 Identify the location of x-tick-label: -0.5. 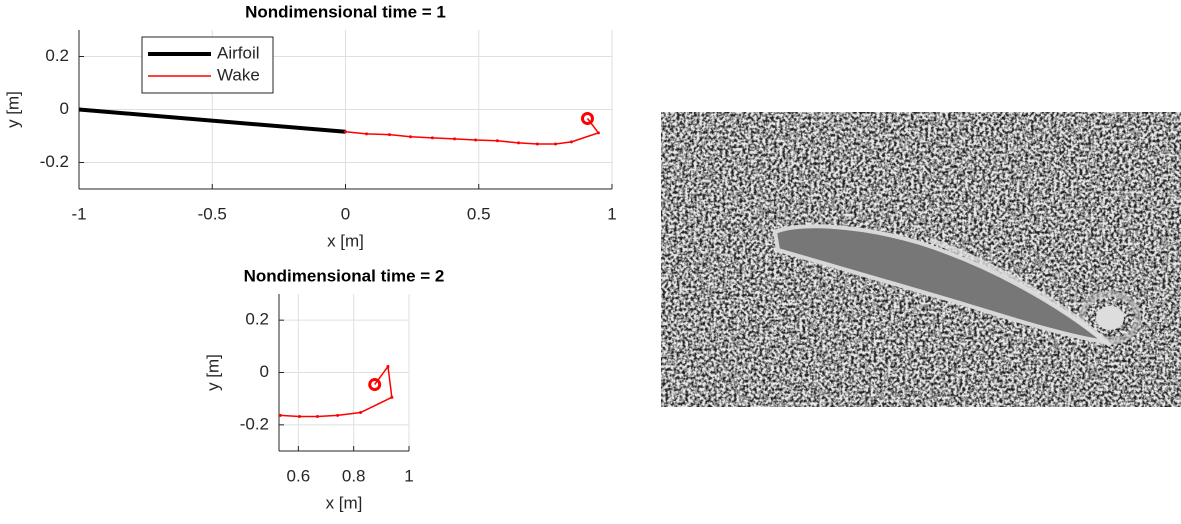
(212, 213).